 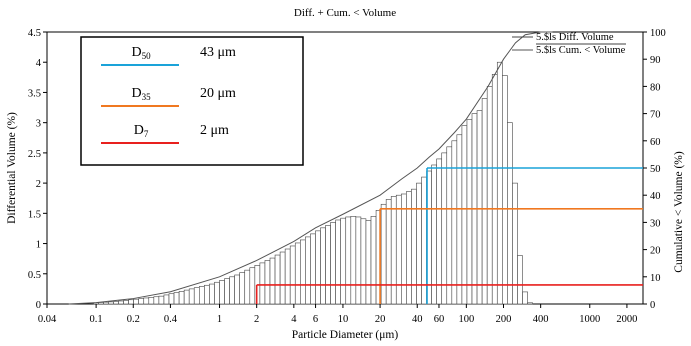 I want to click on legend-cum-volume-label: 5.$ls Cum. < Volume, so click(x=581, y=50).